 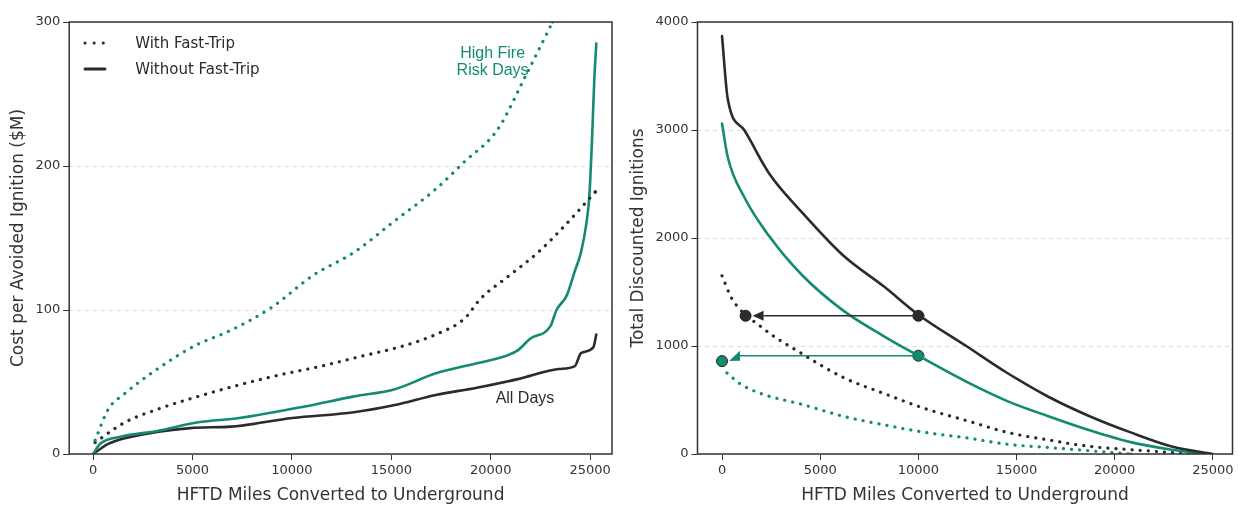 I want to click on annotation: All Days, so click(x=525, y=398).